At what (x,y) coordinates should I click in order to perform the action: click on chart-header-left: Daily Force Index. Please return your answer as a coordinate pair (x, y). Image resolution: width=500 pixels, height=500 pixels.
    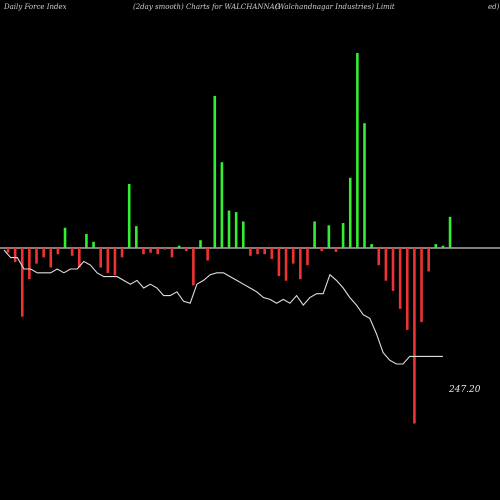
    Looking at the image, I should click on (35, 7).